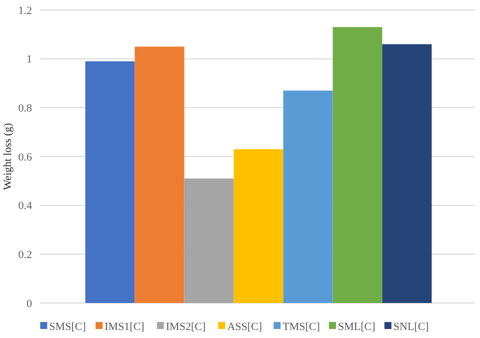 This screenshot has height=338, width=480. What do you see at coordinates (186, 326) in the screenshot?
I see `legend-label: IMS2[C]` at bounding box center [186, 326].